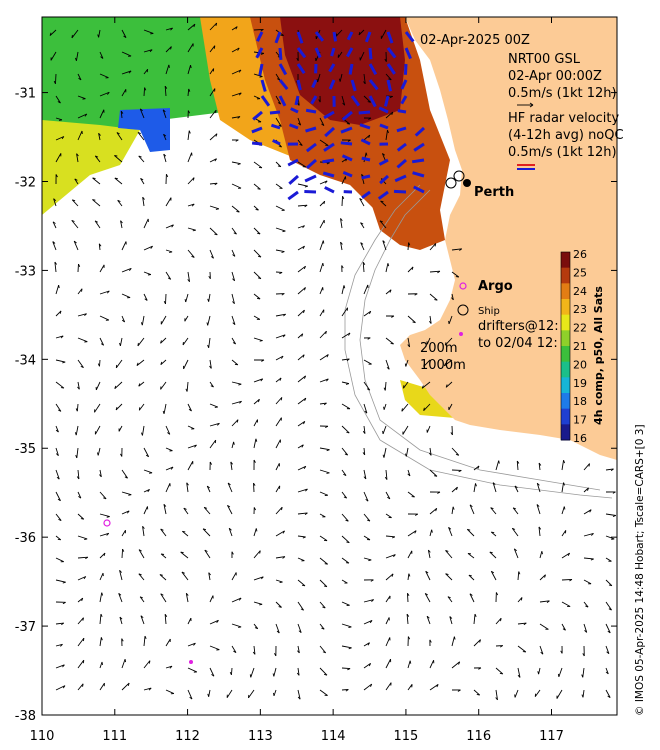  I want to click on drifters-legend-sub: to 02/04 12:, so click(518, 343).